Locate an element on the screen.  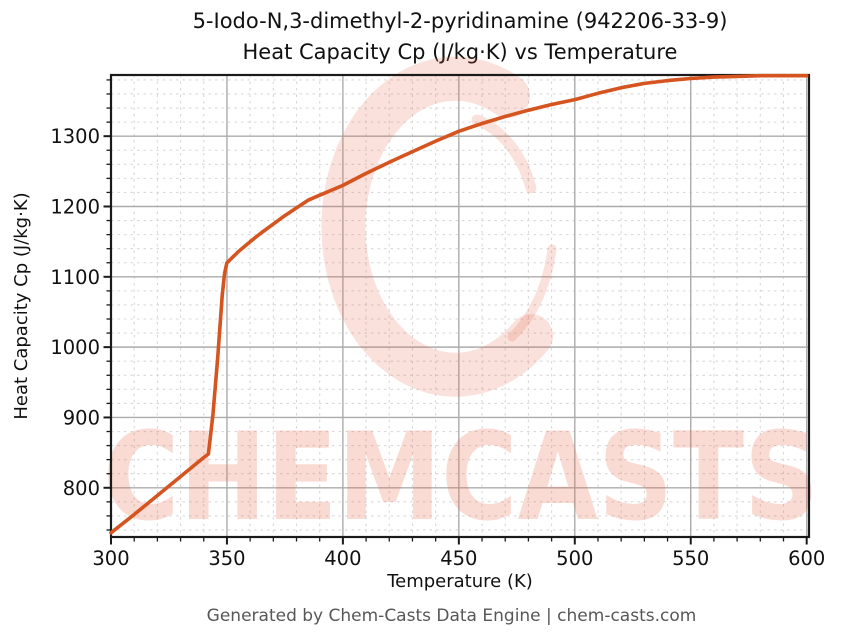
x-tick-label: 550 is located at coordinates (690, 558).